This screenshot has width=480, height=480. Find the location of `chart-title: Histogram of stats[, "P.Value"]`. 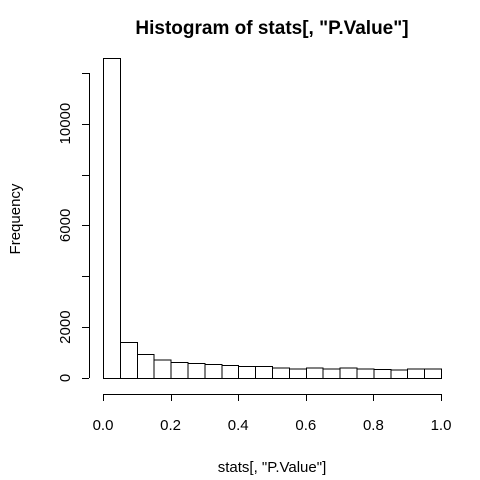

chart-title: Histogram of stats[, "P.Value"] is located at coordinates (271, 28).